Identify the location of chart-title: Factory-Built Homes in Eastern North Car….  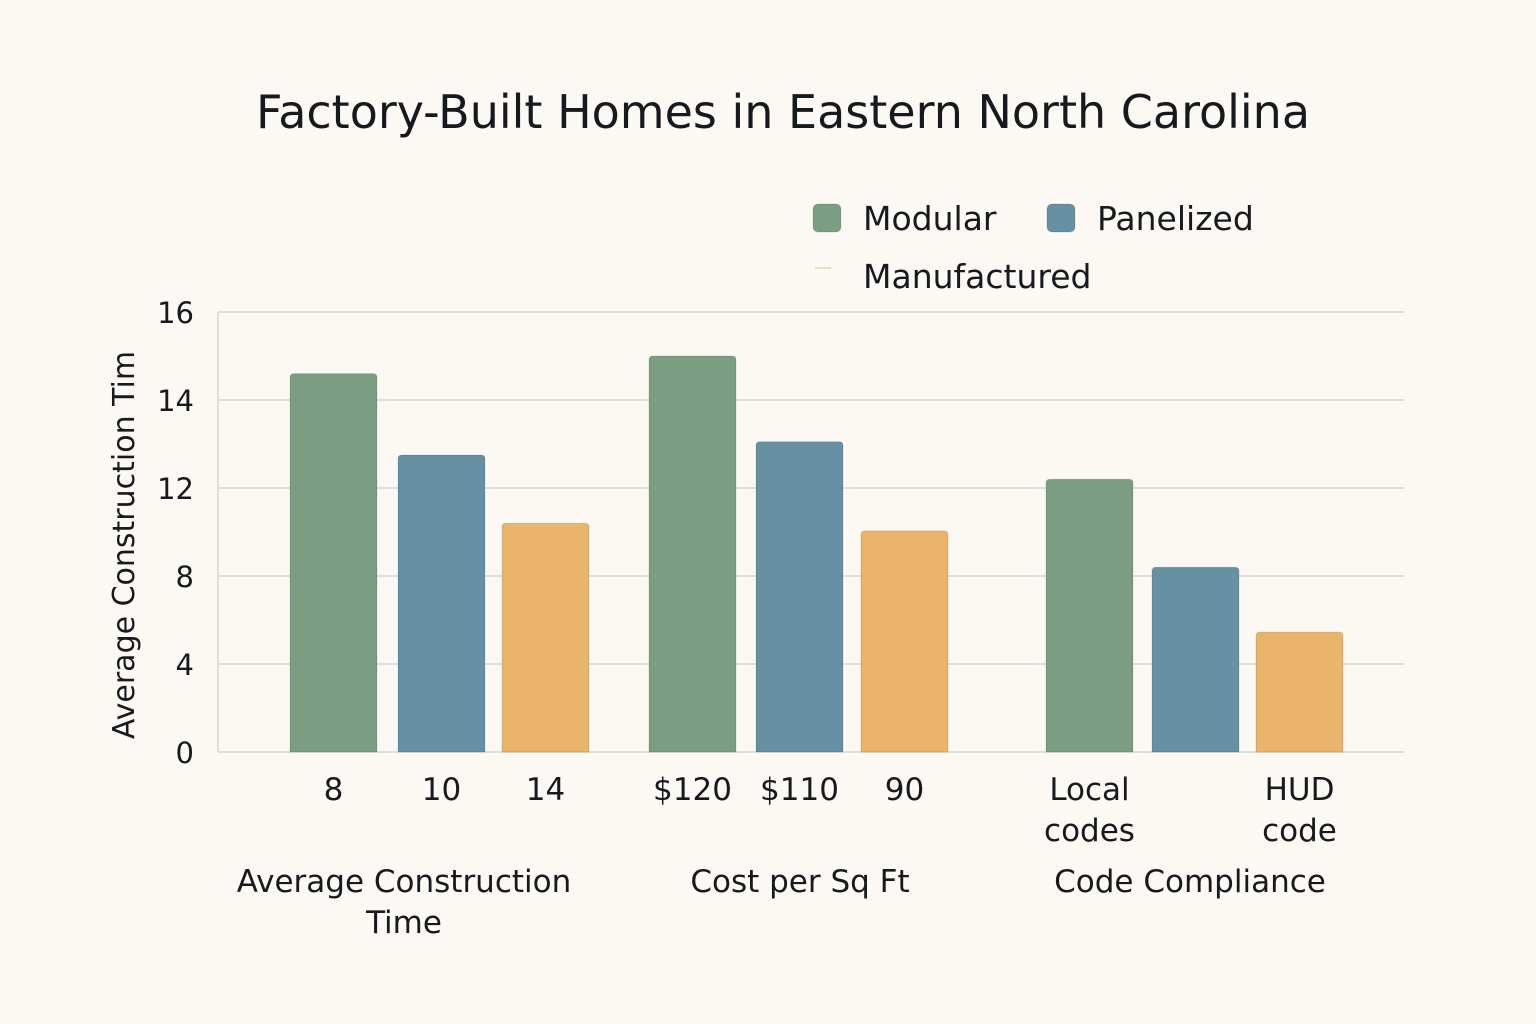
(783, 112).